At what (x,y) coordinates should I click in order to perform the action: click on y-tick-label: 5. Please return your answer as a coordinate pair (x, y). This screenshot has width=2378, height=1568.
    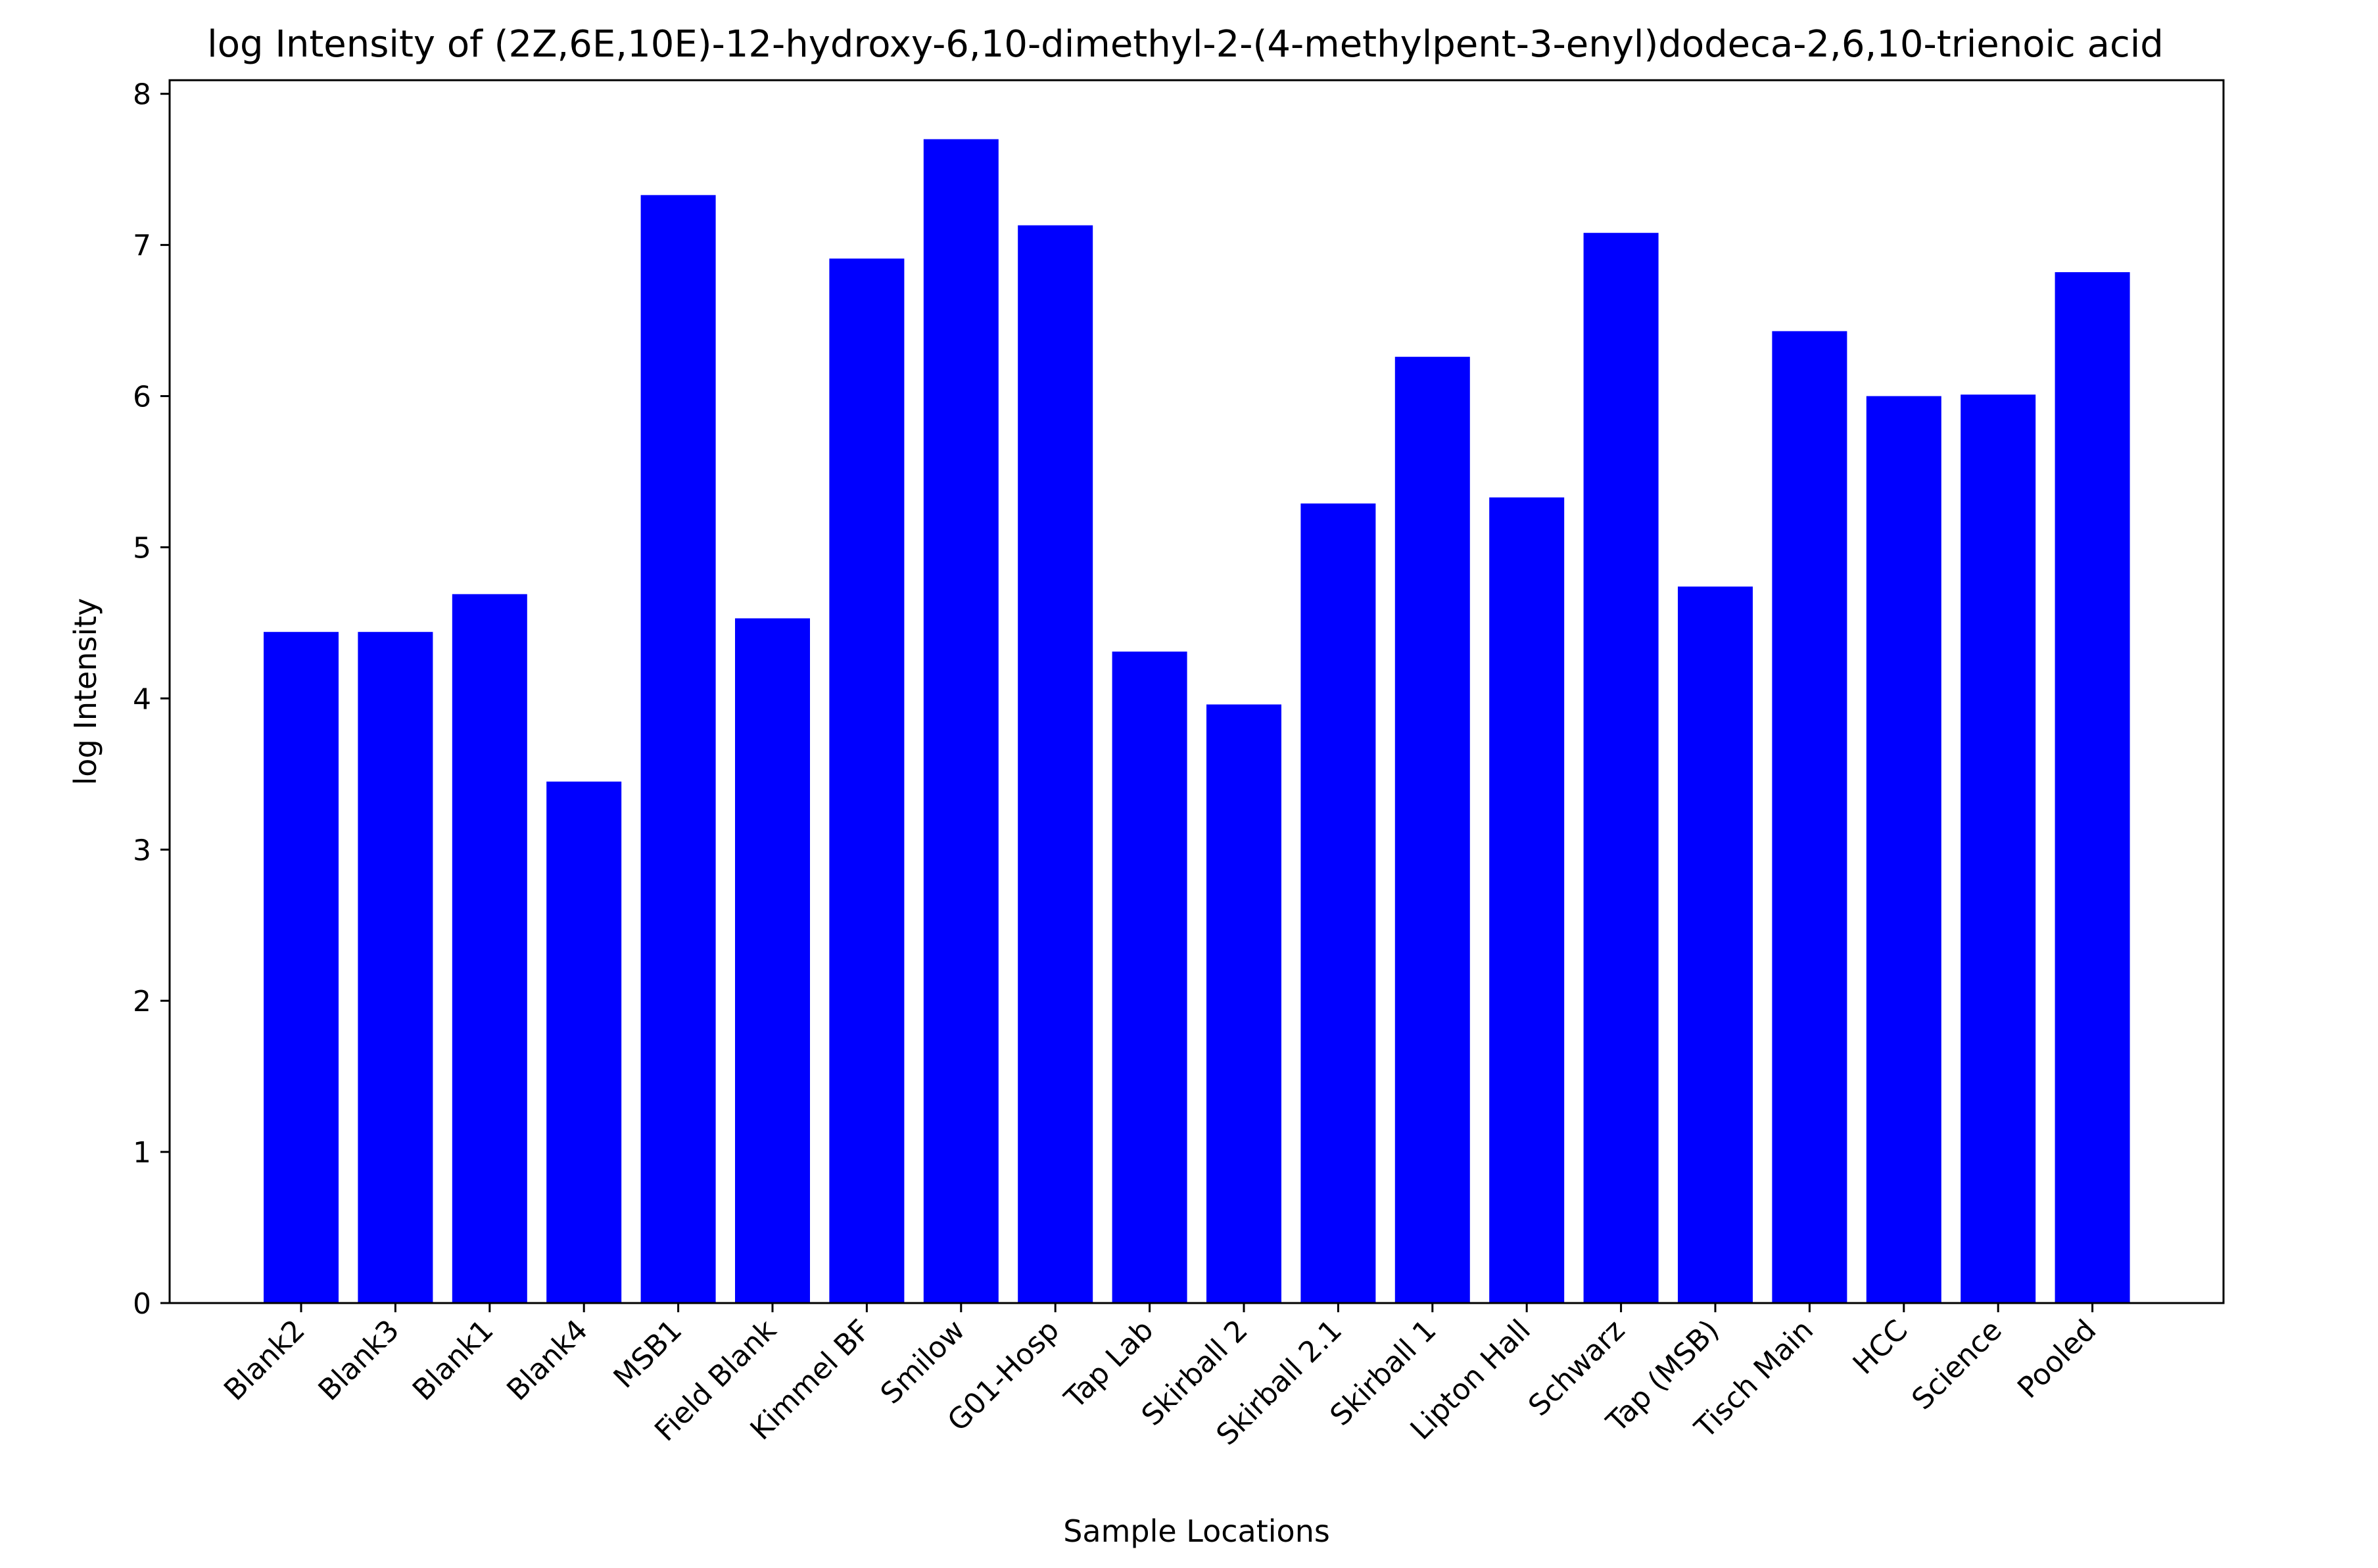
    Looking at the image, I should click on (142, 548).